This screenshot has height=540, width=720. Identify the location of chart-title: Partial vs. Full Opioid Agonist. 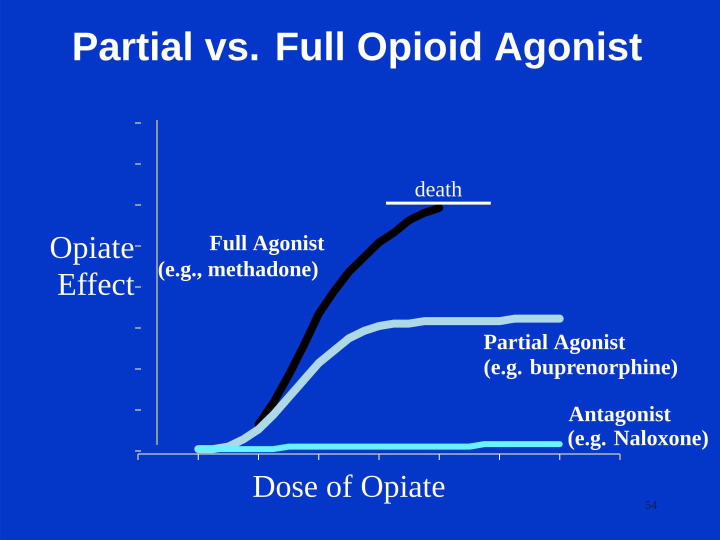
(358, 50).